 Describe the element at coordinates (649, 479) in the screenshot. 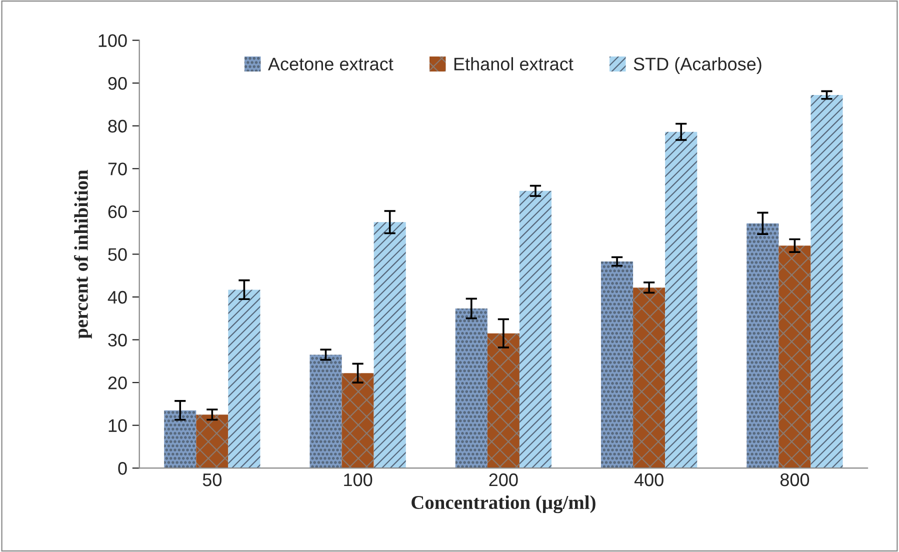

I see `x-tick-label: 400` at that location.